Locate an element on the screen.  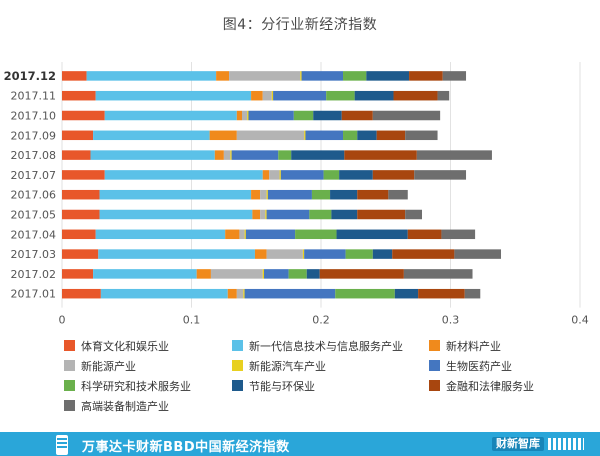
brand-mark-icon is located at coordinates (566, 444).